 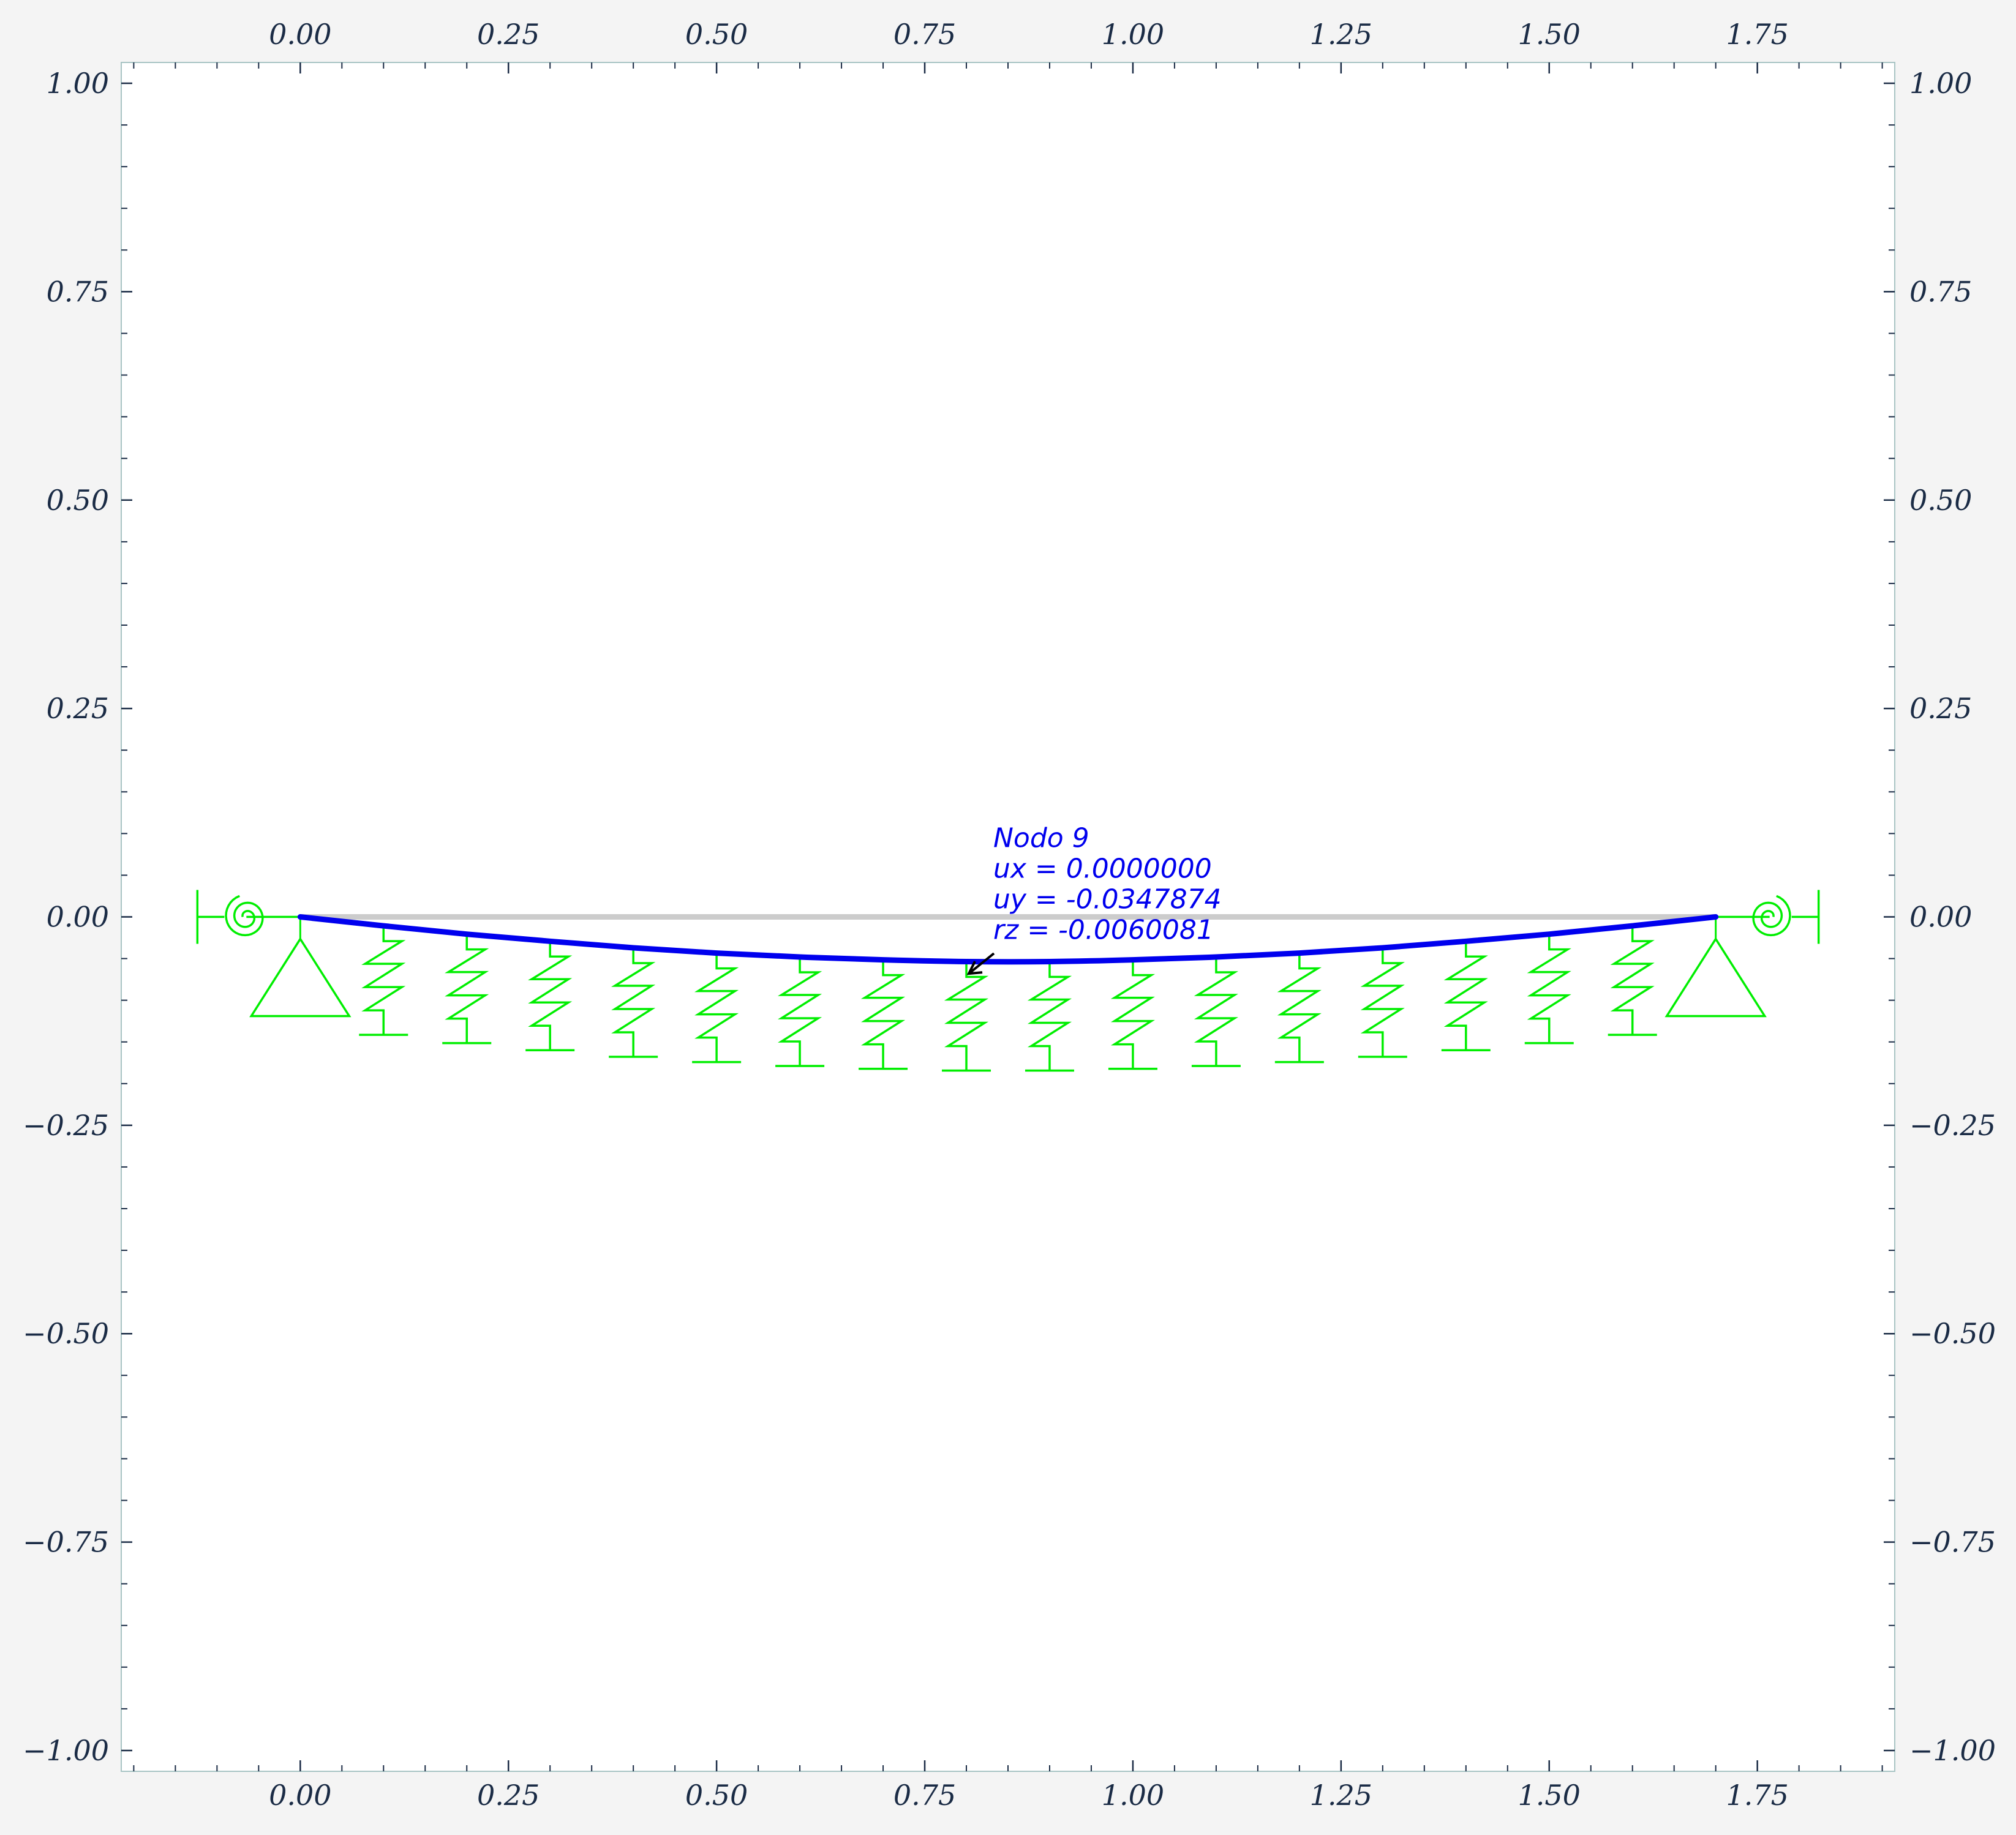 What do you see at coordinates (924, 1795) in the screenshot?
I see `x-tick-label-bottom: 0.75` at bounding box center [924, 1795].